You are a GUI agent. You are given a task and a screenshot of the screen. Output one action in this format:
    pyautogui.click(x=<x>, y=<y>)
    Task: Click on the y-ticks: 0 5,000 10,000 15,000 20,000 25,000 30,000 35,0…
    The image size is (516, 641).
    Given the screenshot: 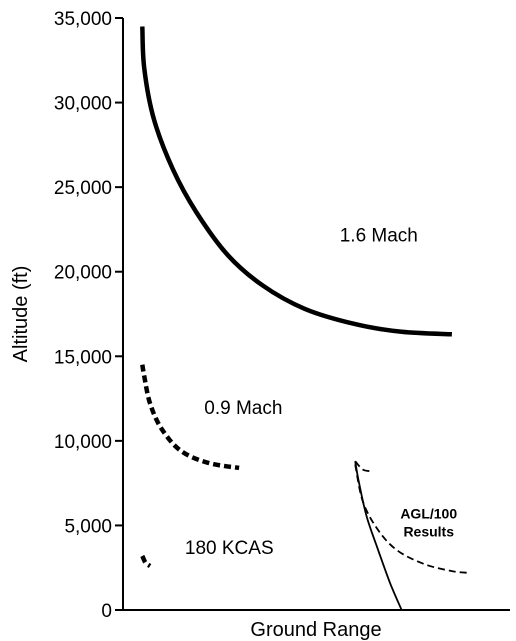 What is the action you would take?
    pyautogui.click(x=88, y=315)
    